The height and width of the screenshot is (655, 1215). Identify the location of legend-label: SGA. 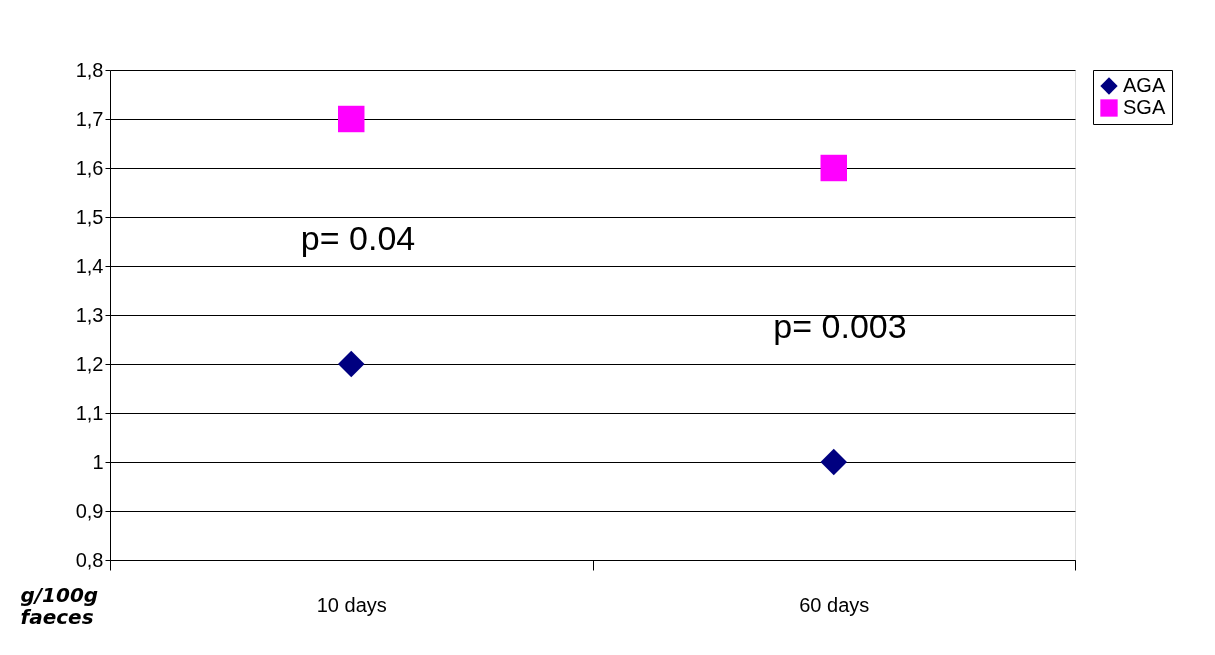
(1144, 107).